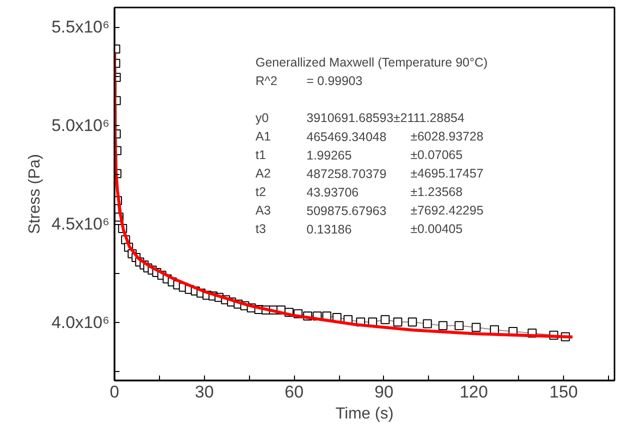 The height and width of the screenshot is (442, 620). Describe the element at coordinates (80, 126) in the screenshot. I see `y-tick-label: 5.0x10⁶` at that location.